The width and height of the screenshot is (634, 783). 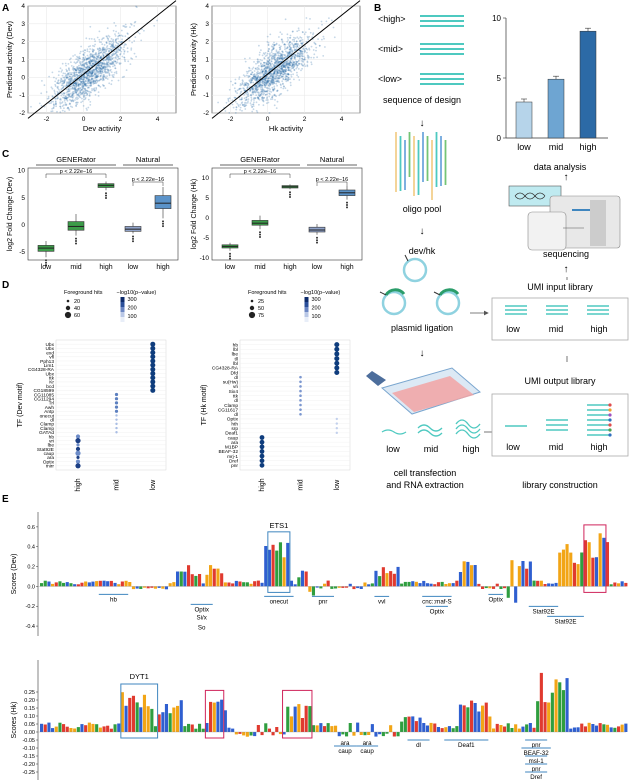 What do you see at coordinates (297, 714) in the screenshot?
I see `highlight-box` at bounding box center [297, 714].